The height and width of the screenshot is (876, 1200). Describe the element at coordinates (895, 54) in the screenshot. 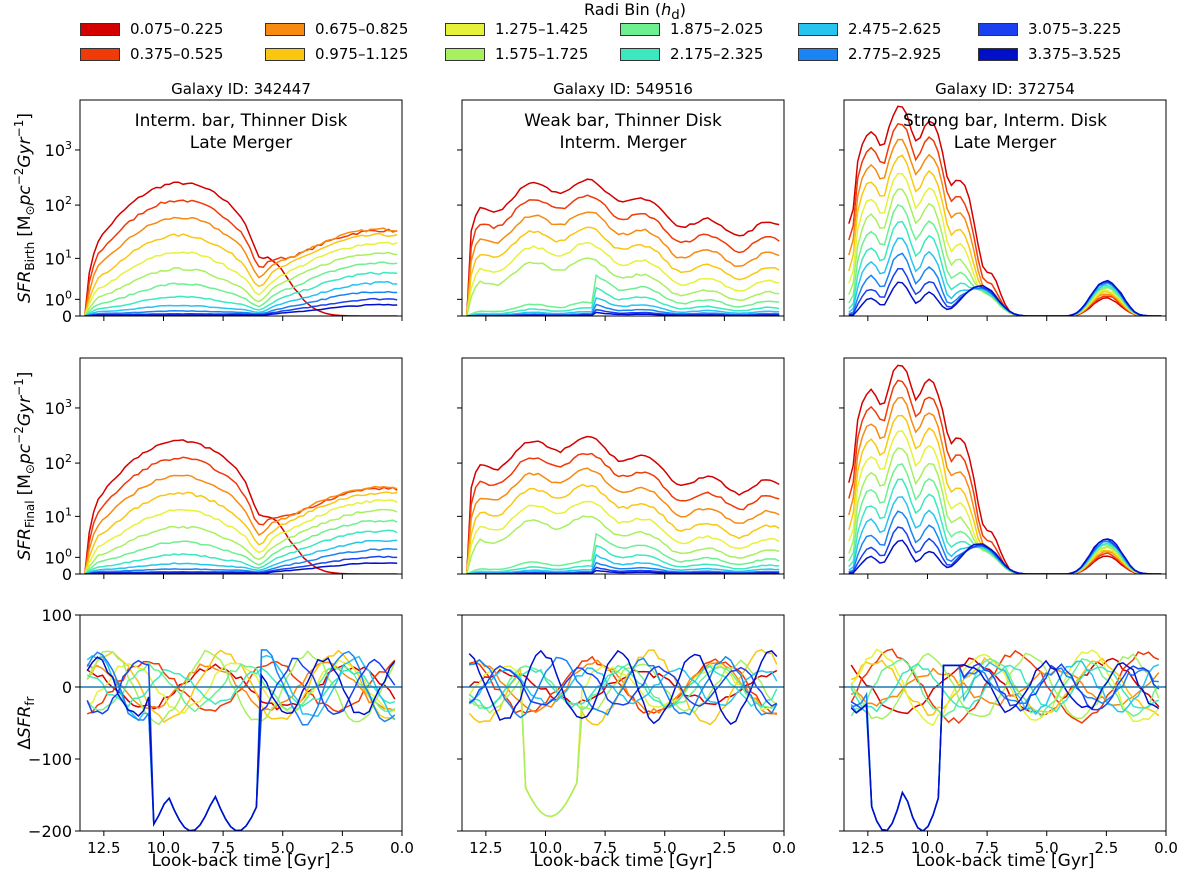

I see `legend-label: 2.775–2.925` at that location.